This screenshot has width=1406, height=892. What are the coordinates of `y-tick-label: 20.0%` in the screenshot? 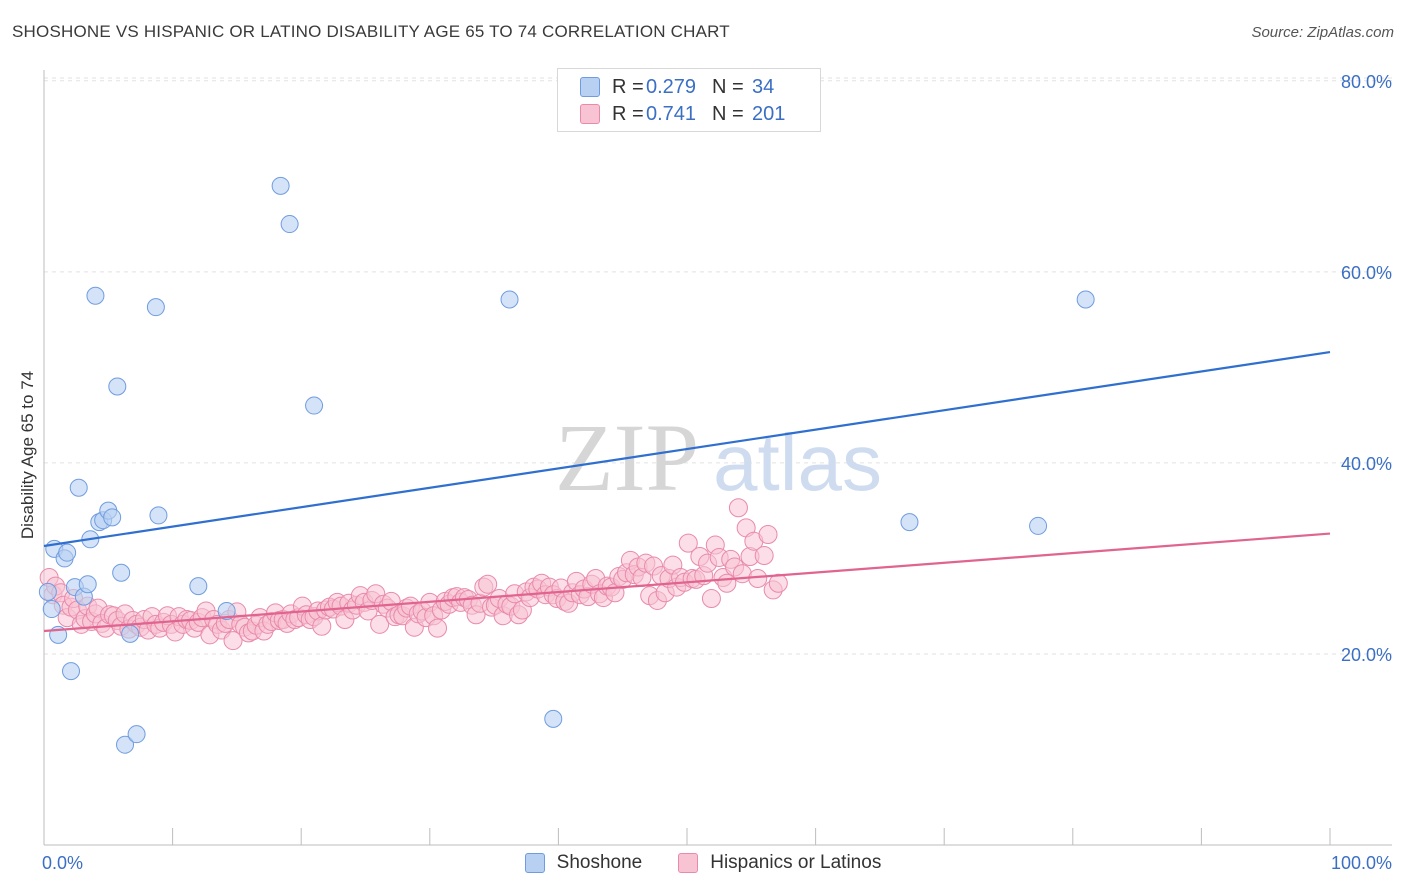 It's located at (1366, 655).